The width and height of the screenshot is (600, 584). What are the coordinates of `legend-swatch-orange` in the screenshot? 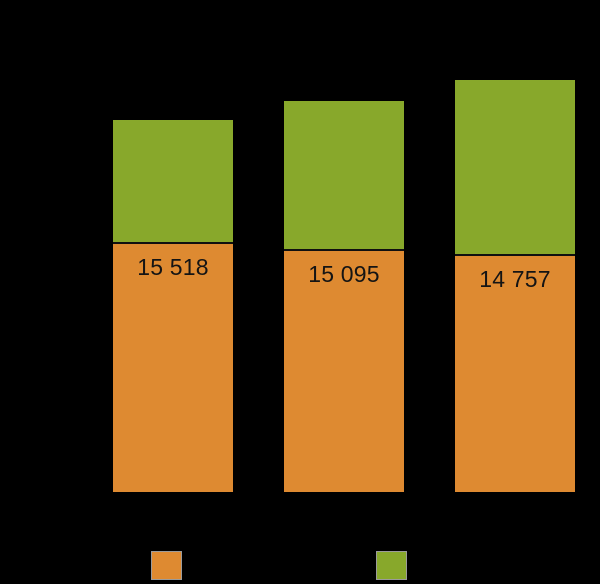 It's located at (166, 565).